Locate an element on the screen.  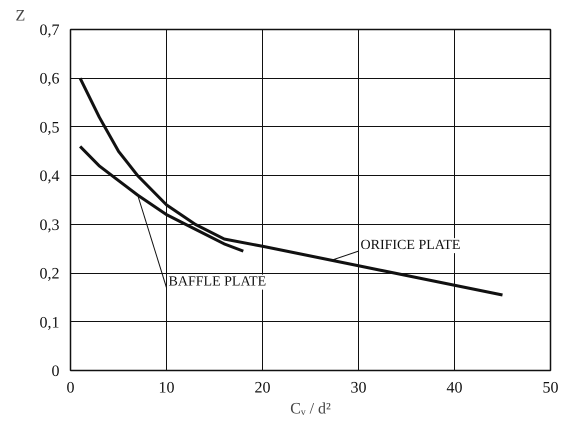
x-tick-label: 30 is located at coordinates (358, 388).